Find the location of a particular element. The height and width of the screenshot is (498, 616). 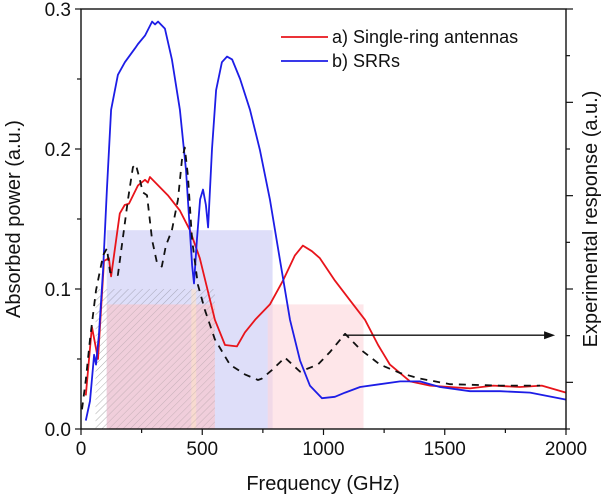

legend-label-0: a) Single-ring antennas is located at coordinates (425, 37).